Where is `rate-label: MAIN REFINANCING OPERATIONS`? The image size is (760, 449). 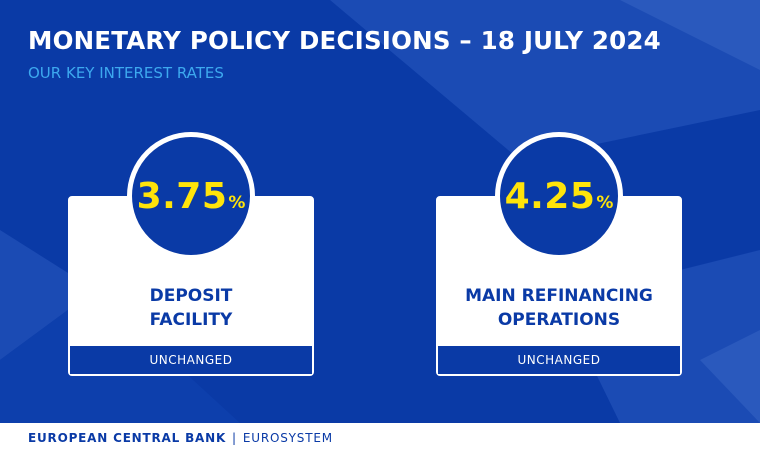
rate-label: MAIN REFINANCING OPERATIONS is located at coordinates (559, 308).